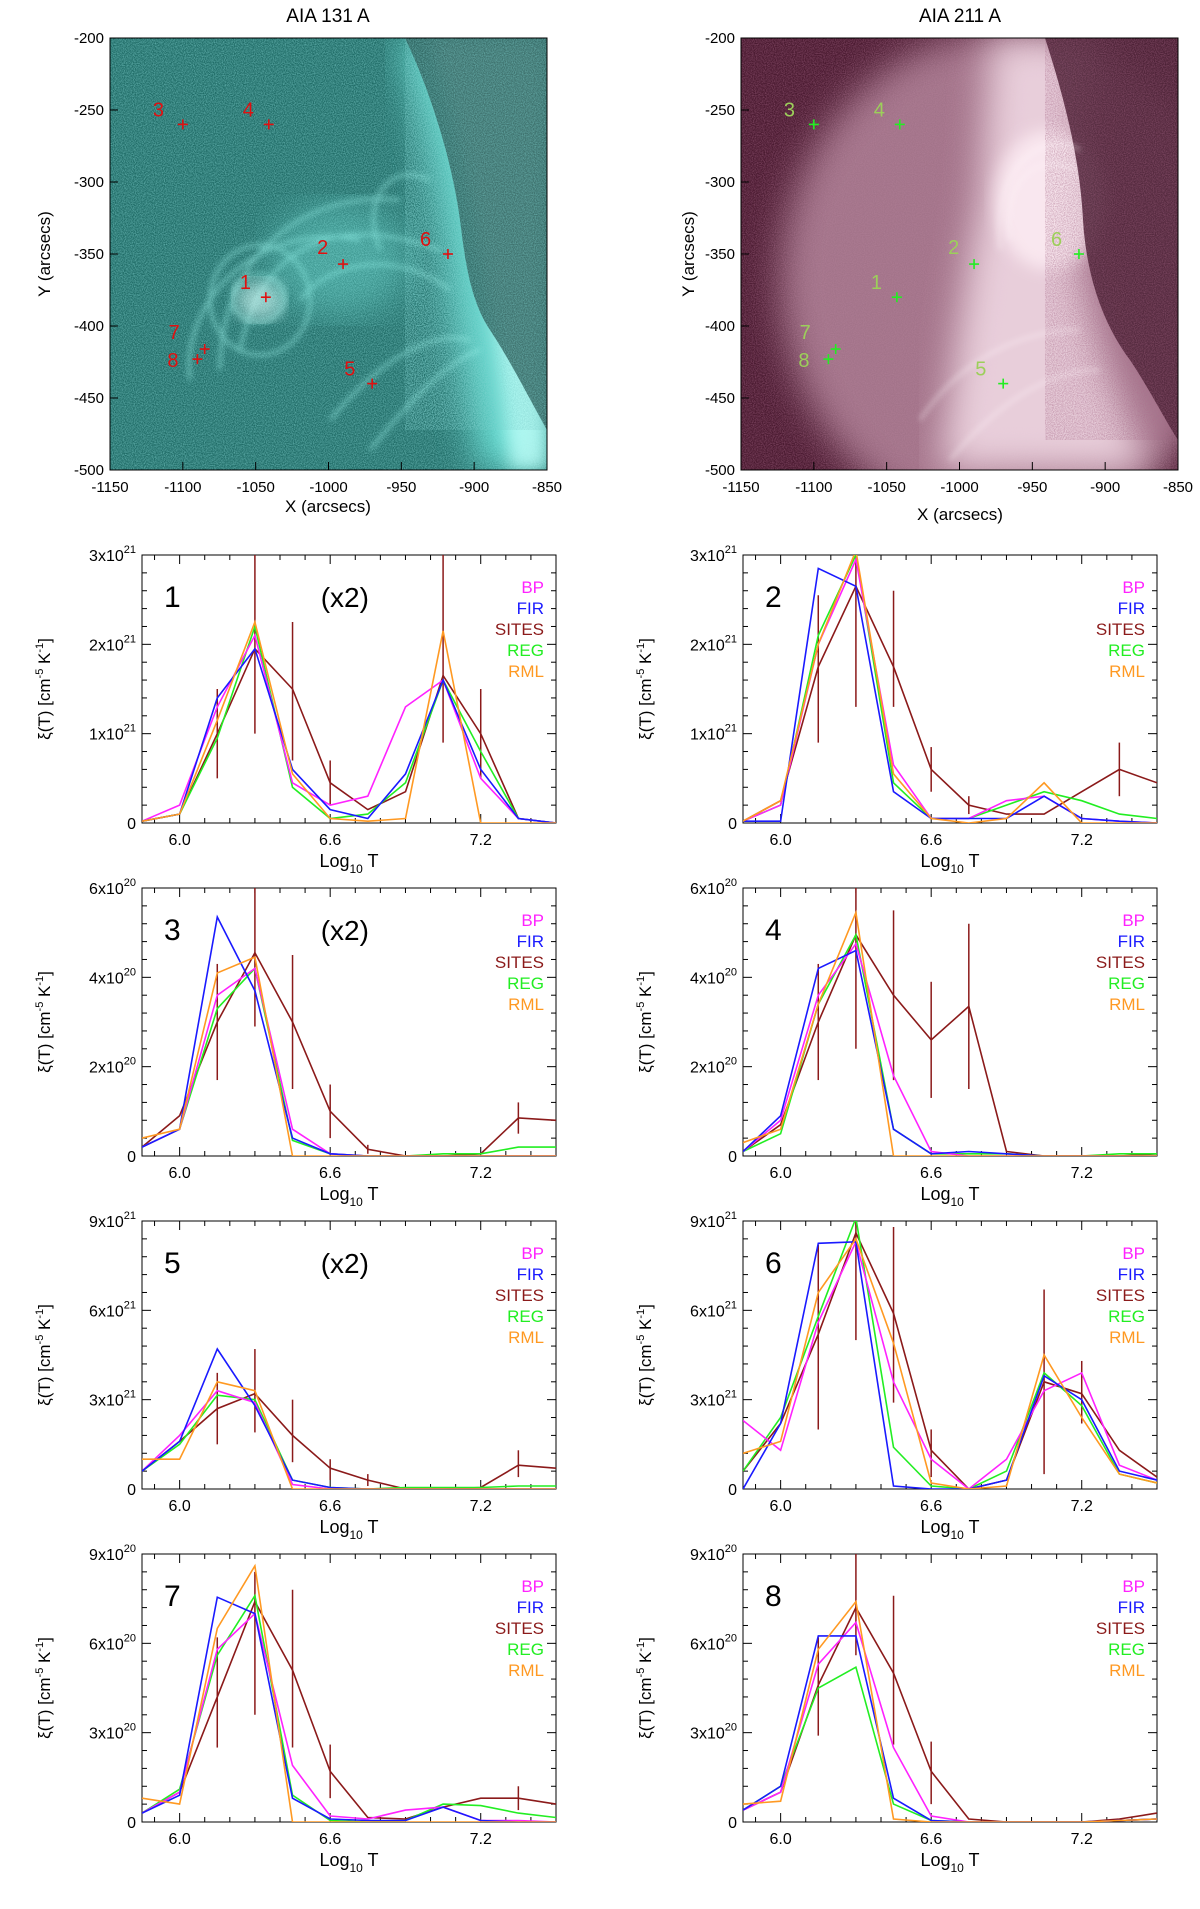  I want to click on y-tick-label: 6x10²¹, so click(713, 1309).